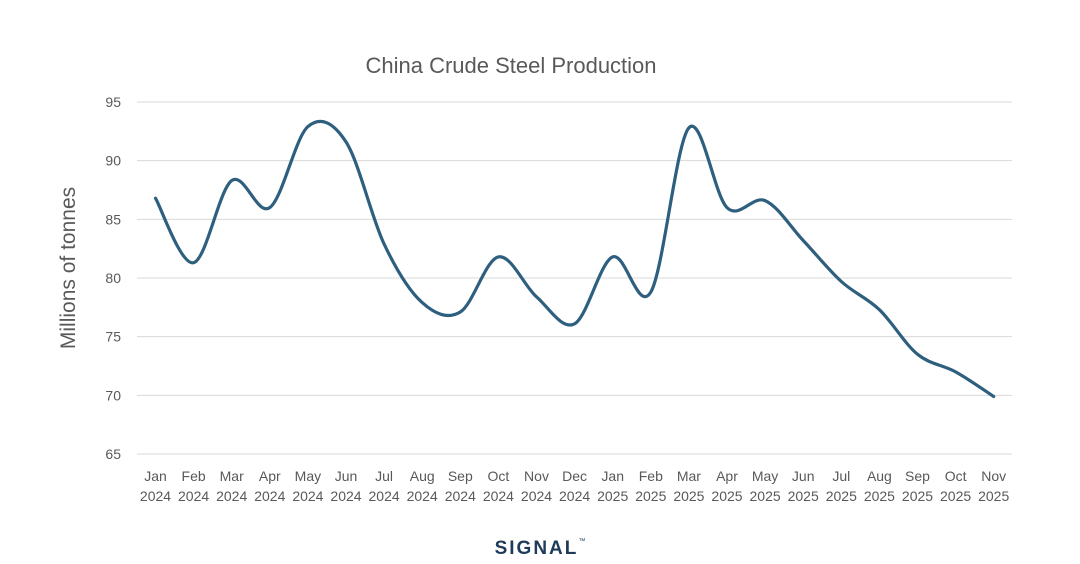 The width and height of the screenshot is (1080, 564). I want to click on x-tick-label: Apr 2025, so click(726, 486).